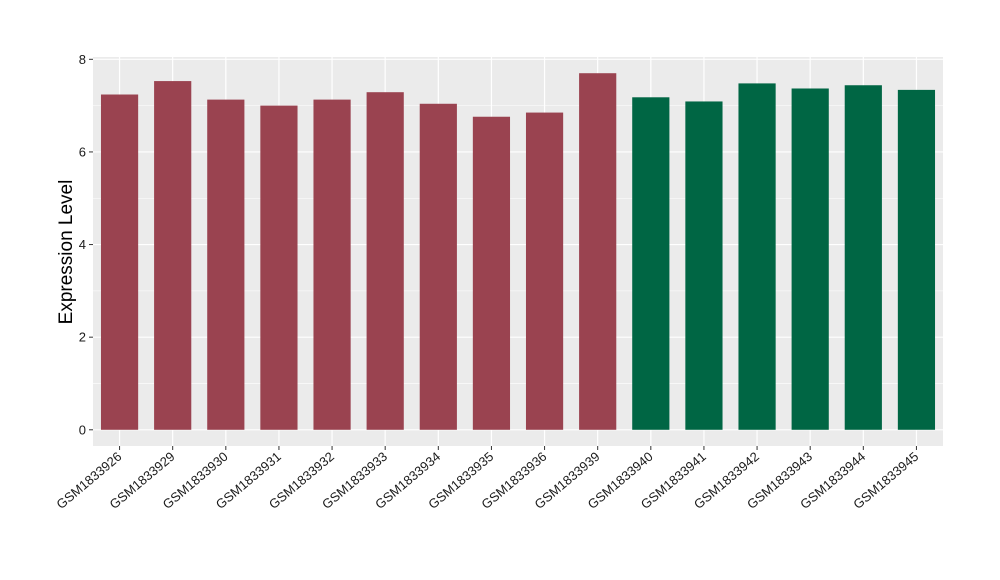 The height and width of the screenshot is (580, 1000). Describe the element at coordinates (82, 337) in the screenshot. I see `y-tick-label: 2` at that location.